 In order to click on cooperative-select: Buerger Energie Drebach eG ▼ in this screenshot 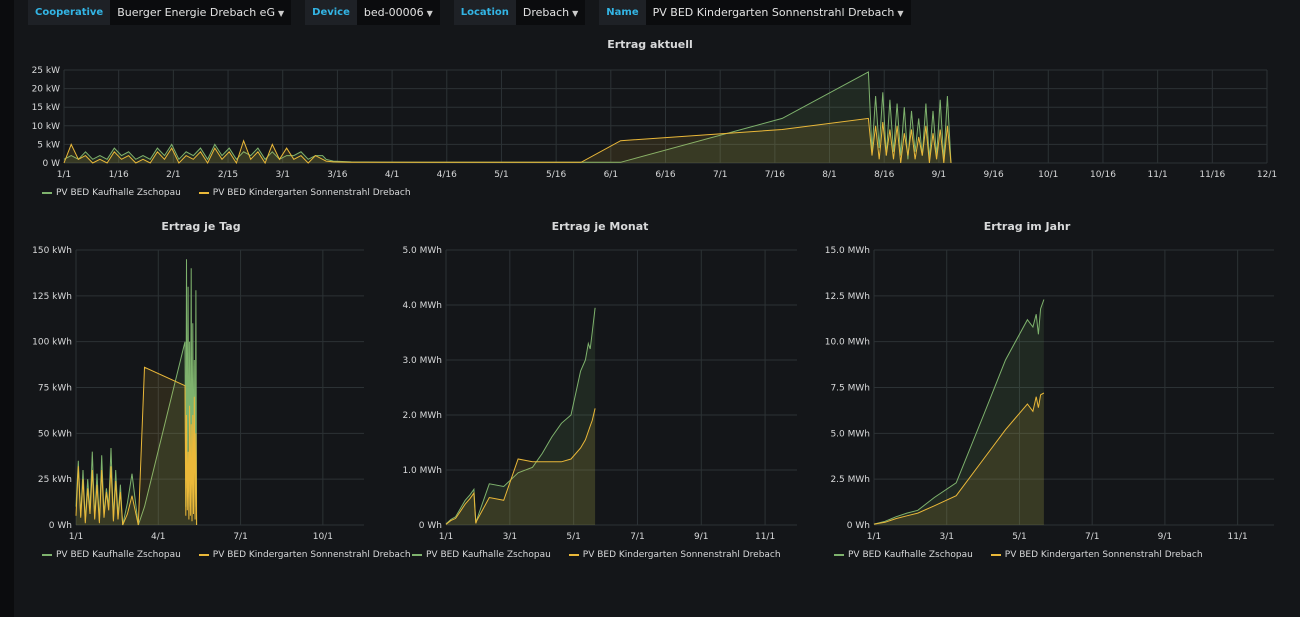, I will do `click(201, 12)`.